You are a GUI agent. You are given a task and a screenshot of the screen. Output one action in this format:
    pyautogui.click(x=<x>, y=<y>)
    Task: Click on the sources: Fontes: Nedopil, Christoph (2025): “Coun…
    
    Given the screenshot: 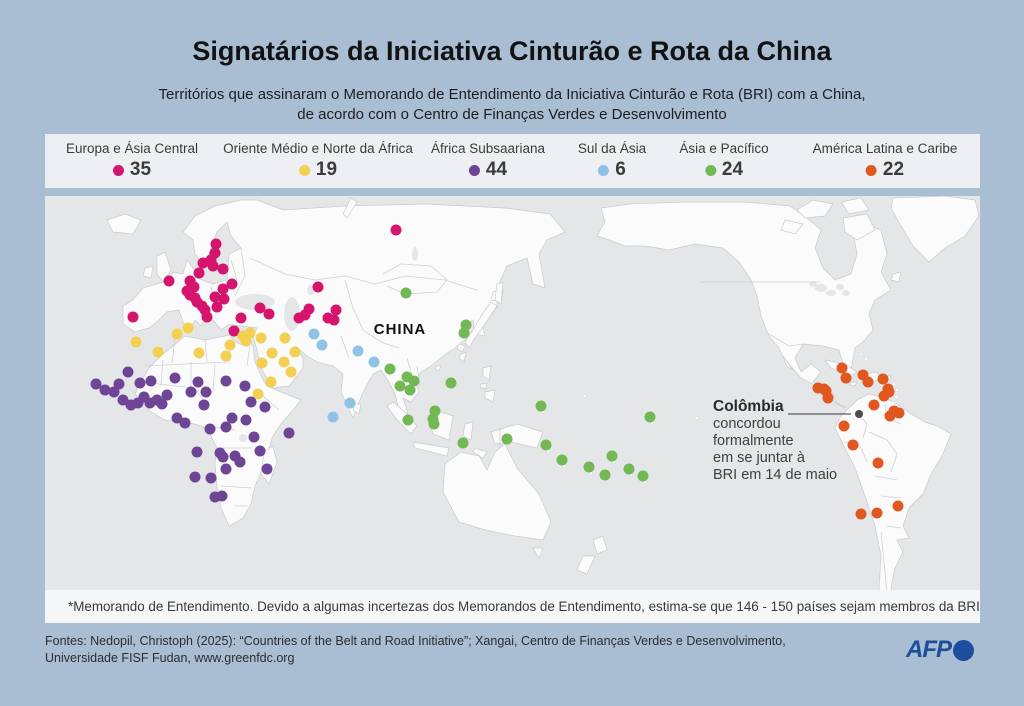 What is the action you would take?
    pyautogui.click(x=415, y=650)
    